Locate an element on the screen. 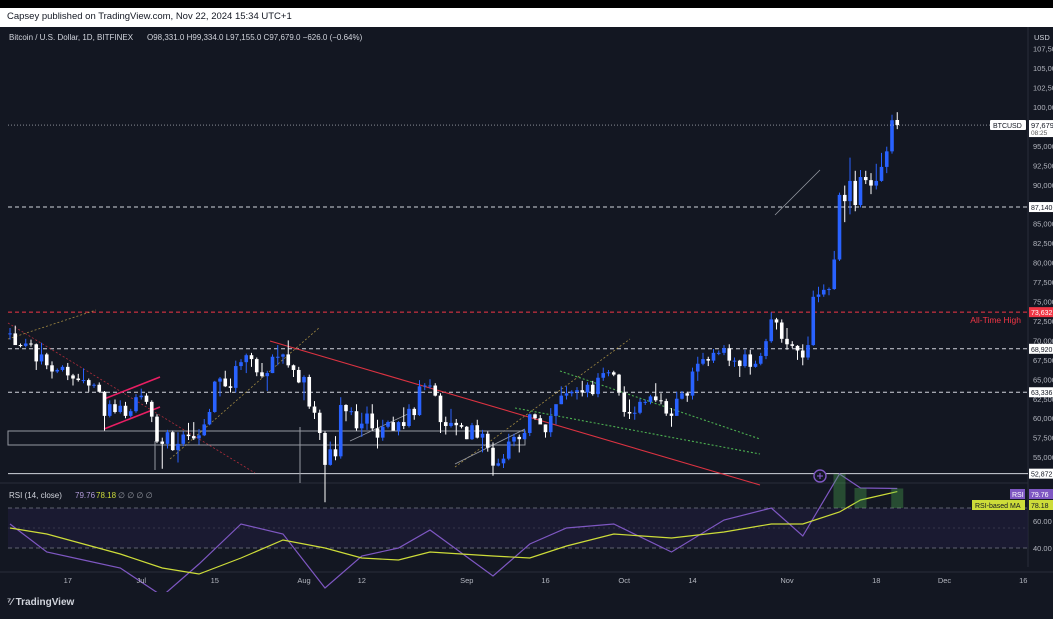 The height and width of the screenshot is (619, 1053). price-tick: 72,500 is located at coordinates (1043, 321).